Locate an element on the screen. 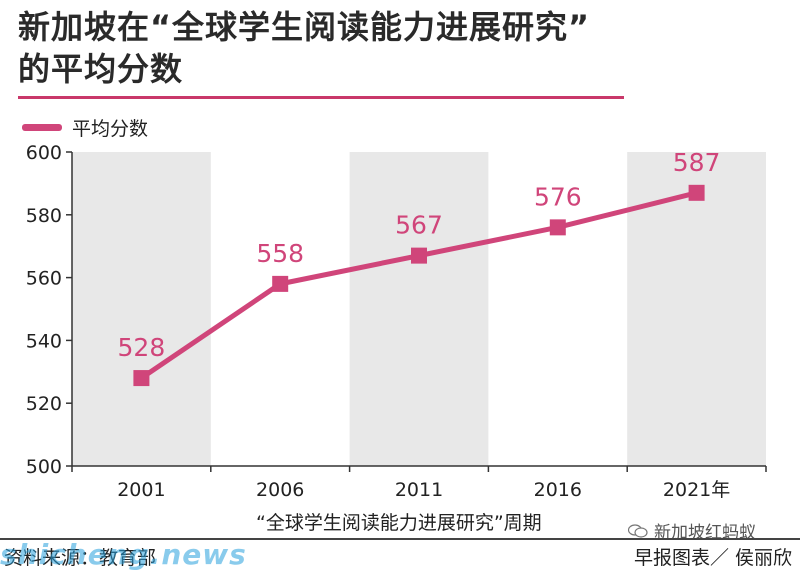  data-point-2016 is located at coordinates (557, 227).